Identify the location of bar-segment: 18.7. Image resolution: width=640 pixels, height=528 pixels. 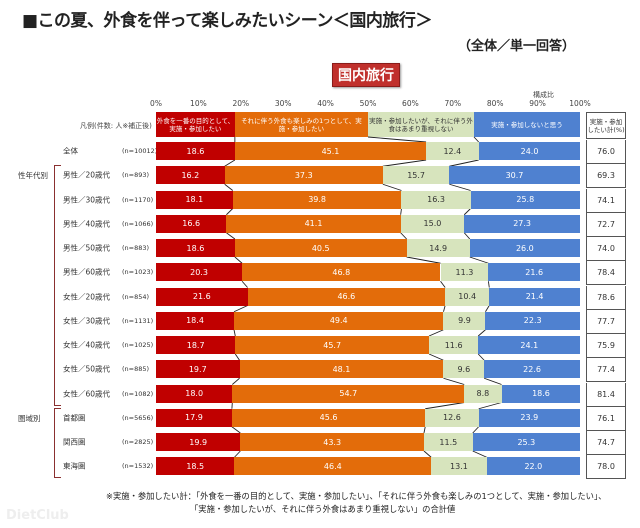
(196, 345).